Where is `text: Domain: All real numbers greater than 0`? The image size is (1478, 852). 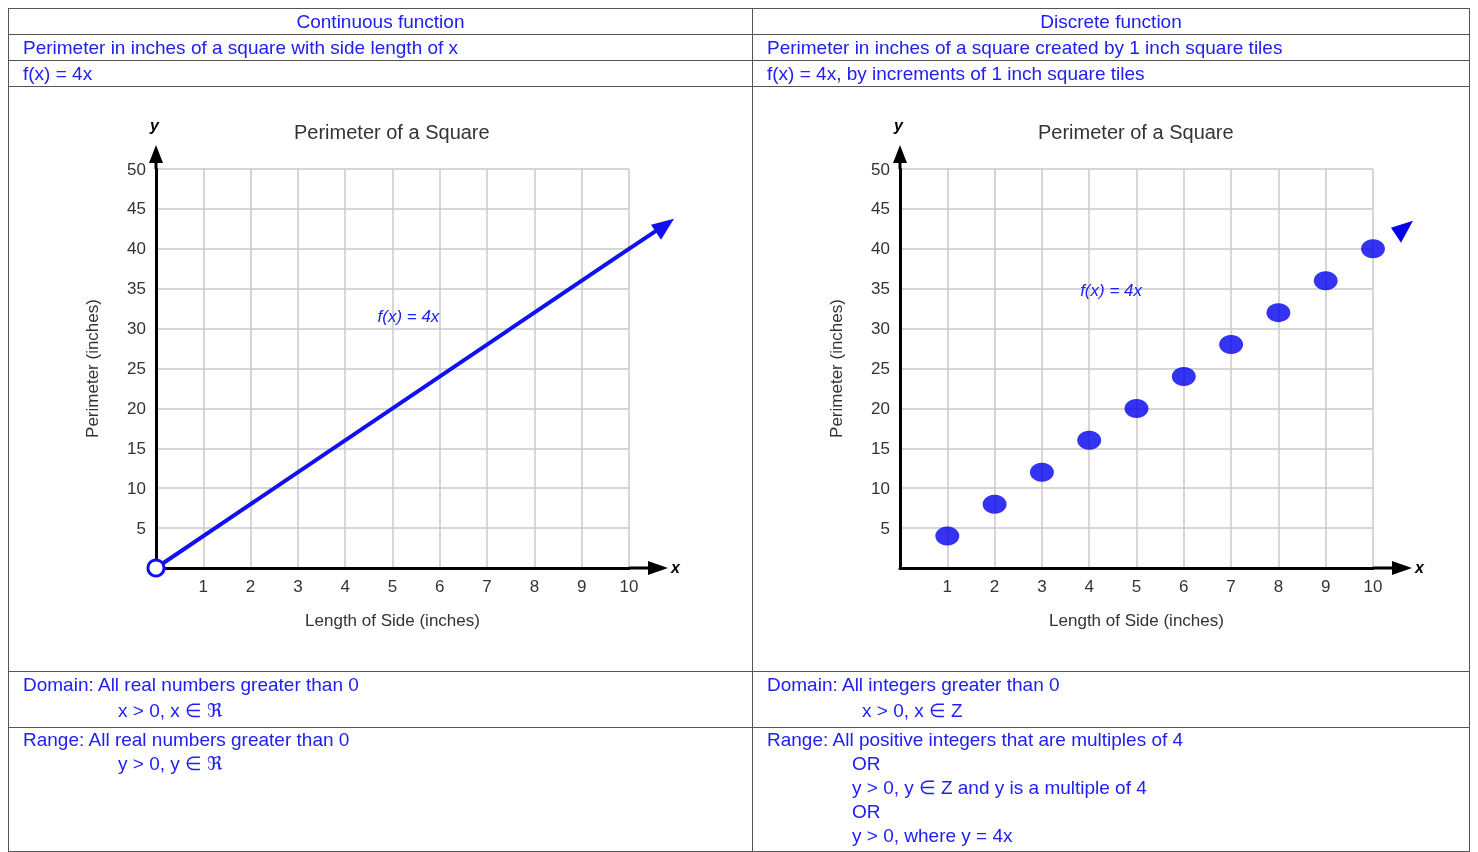
text: Domain: All real numbers greater than 0 is located at coordinates (191, 685).